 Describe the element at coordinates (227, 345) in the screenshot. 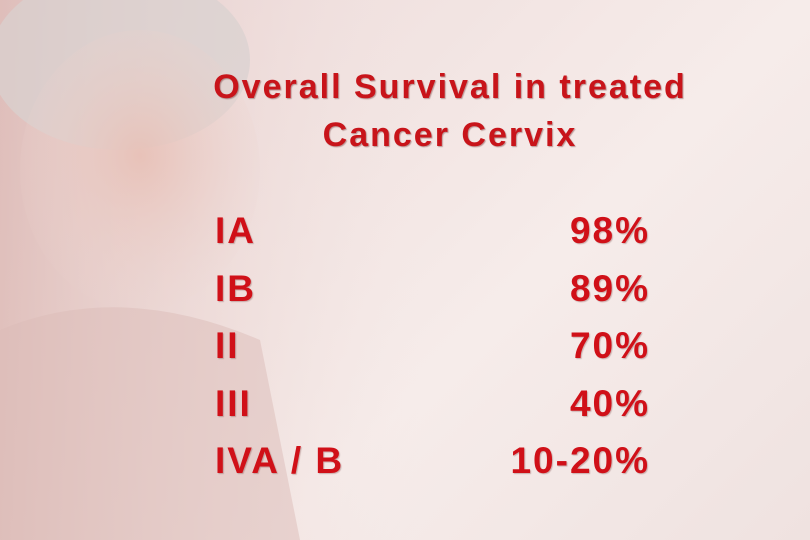

I see `stage-label: II` at that location.